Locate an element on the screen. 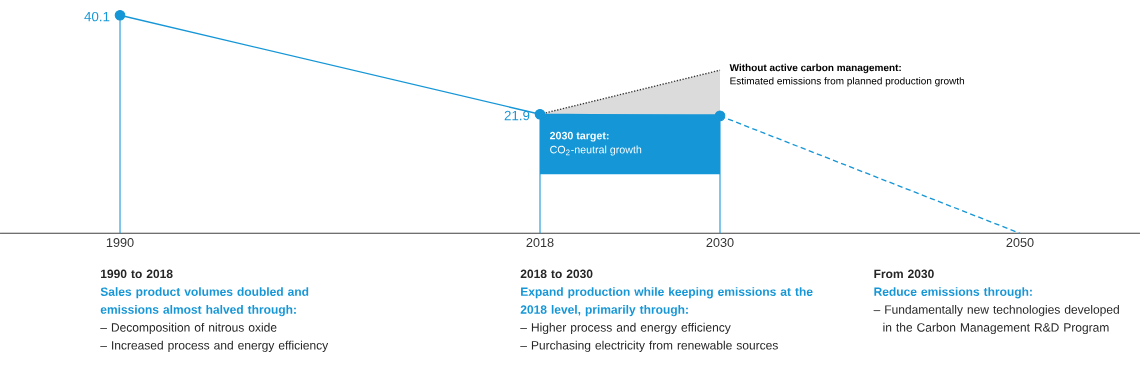 The height and width of the screenshot is (387, 1140). annotation: 2030 target: is located at coordinates (579, 137).